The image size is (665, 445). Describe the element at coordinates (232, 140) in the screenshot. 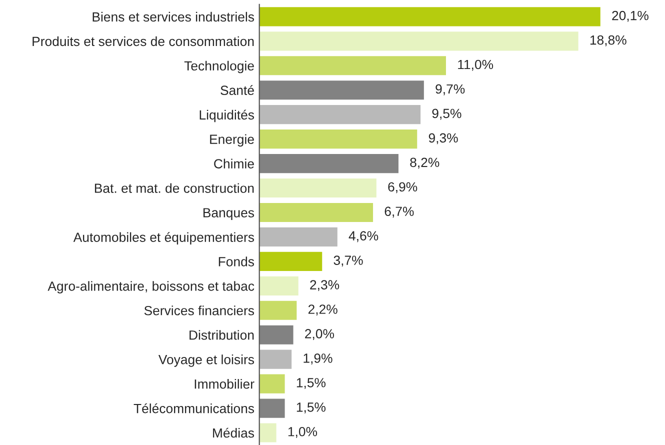

I see `y-tick-label: Energie` at that location.